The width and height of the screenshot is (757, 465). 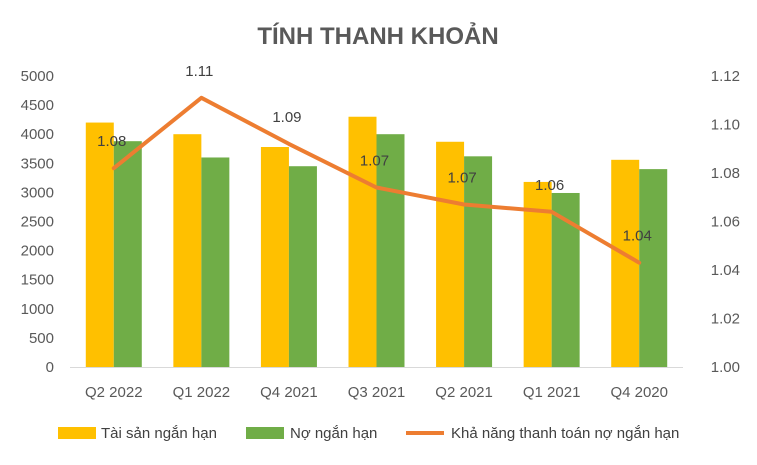 What do you see at coordinates (289, 392) in the screenshot?
I see `x-category-label-2: Q4 2021` at bounding box center [289, 392].